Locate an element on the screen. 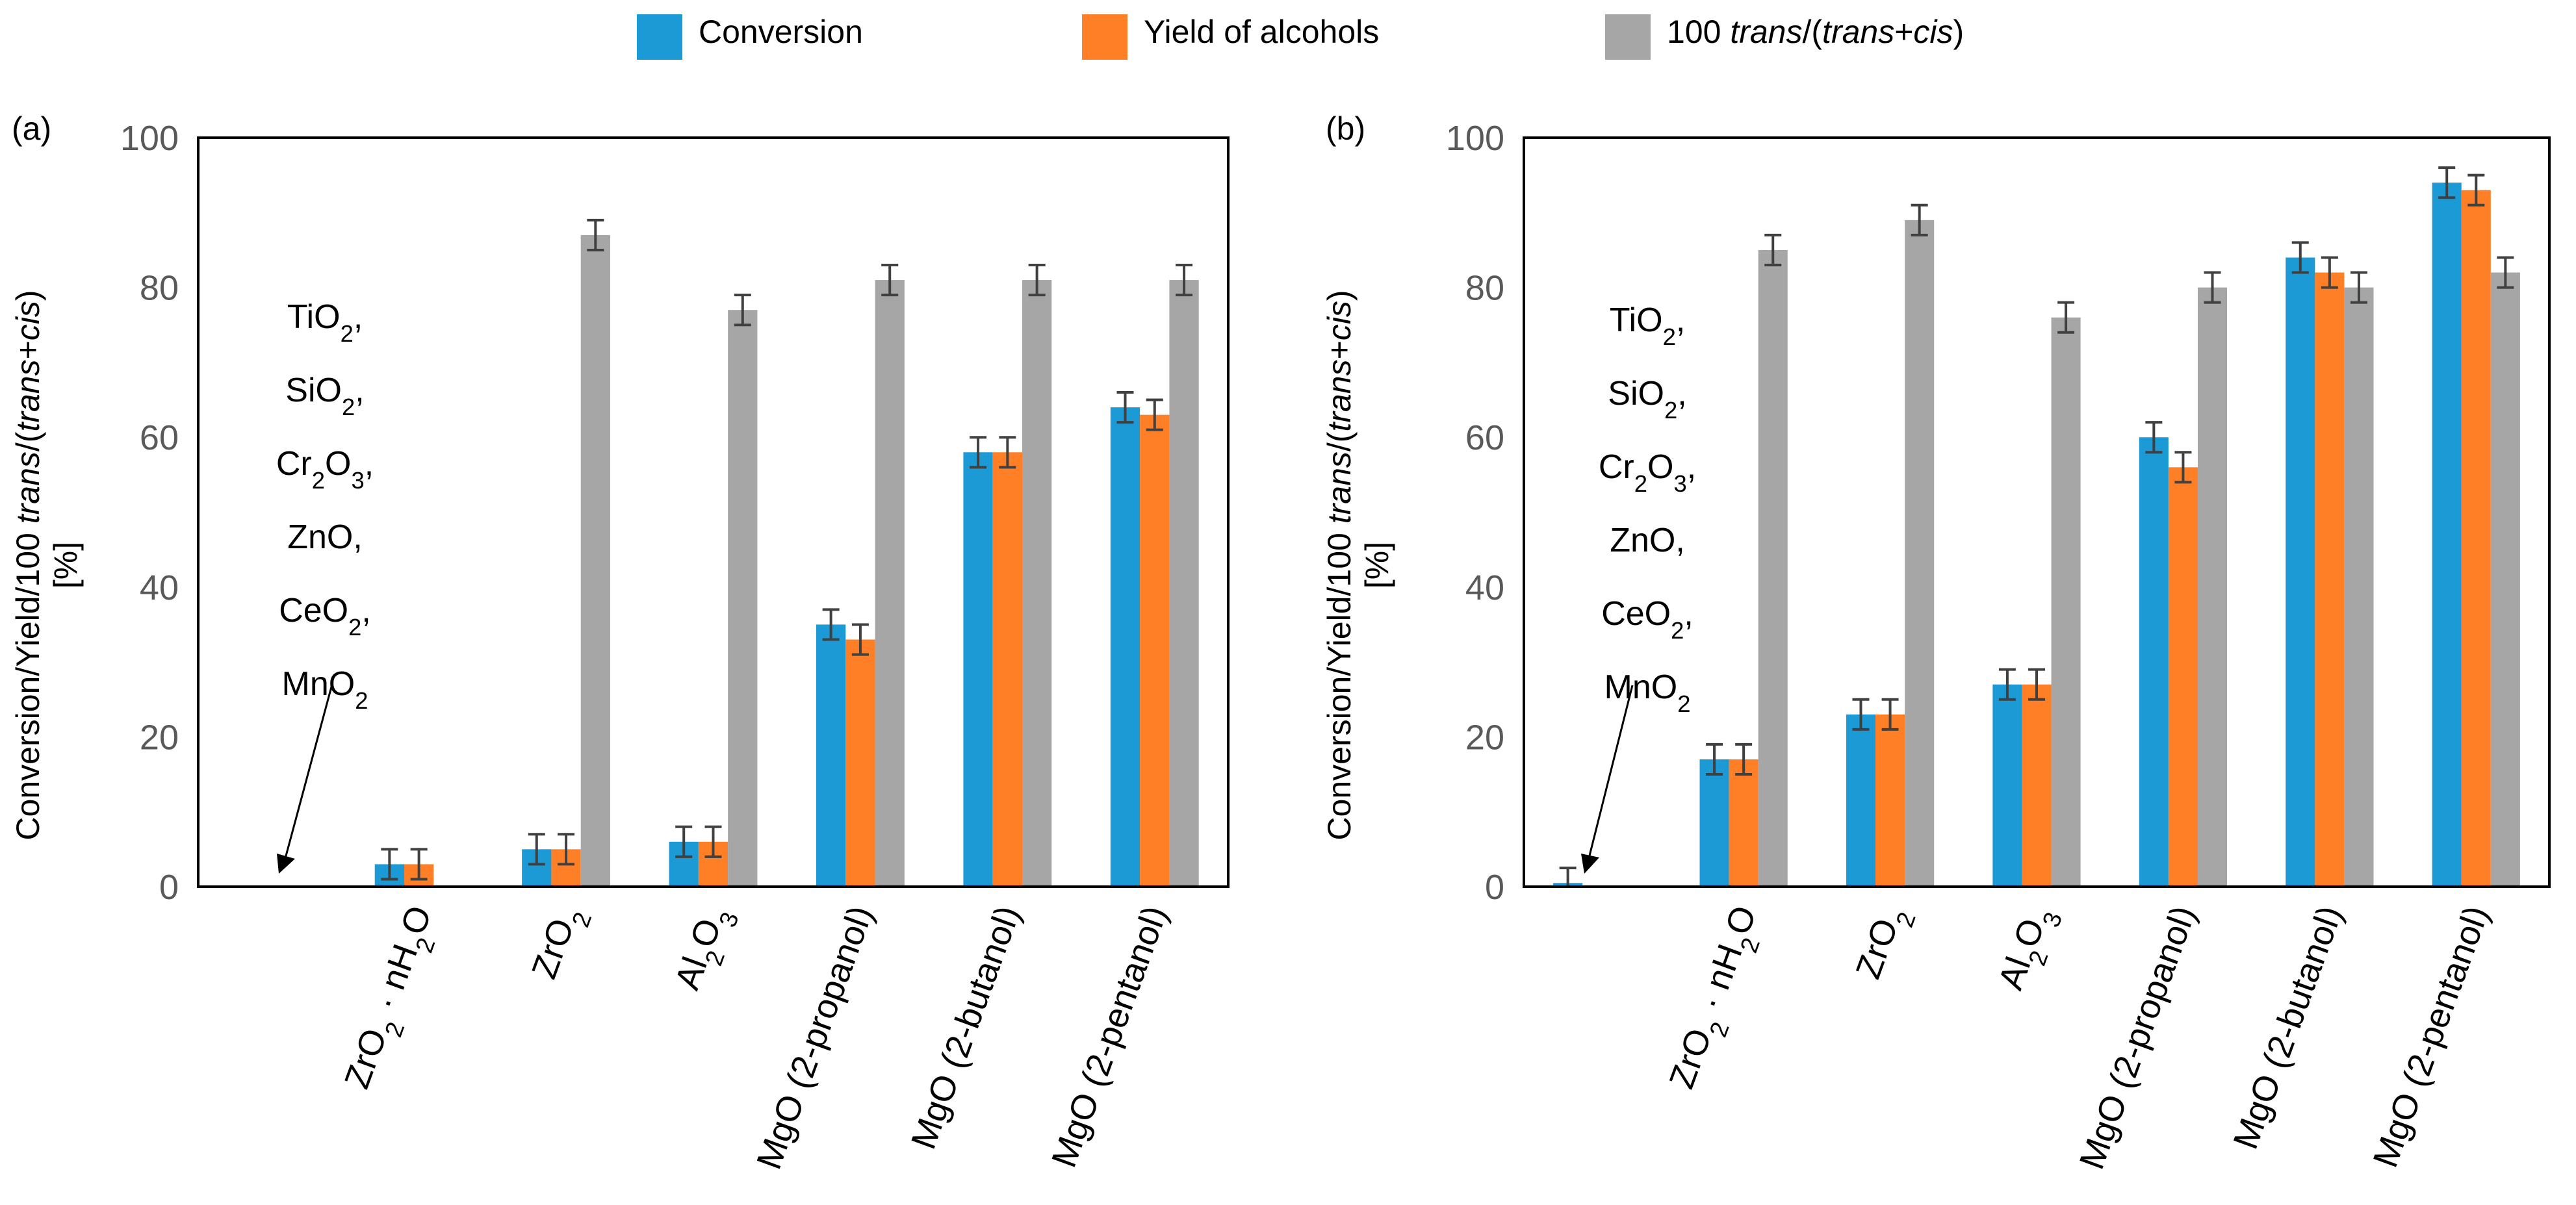 The width and height of the screenshot is (2576, 1205). annotation-line: TiO2, is located at coordinates (1648, 325).